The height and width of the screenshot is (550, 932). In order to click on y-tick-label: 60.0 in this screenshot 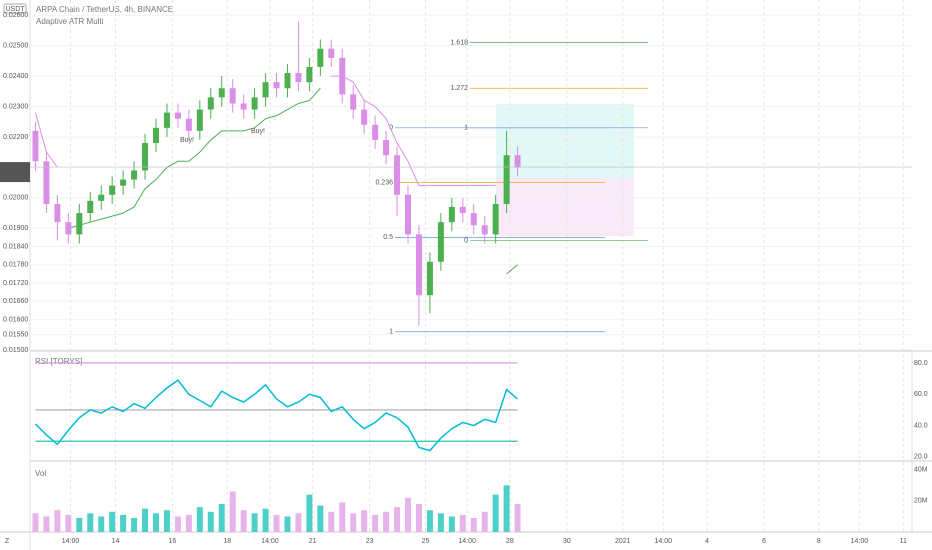, I will do `click(921, 394)`.